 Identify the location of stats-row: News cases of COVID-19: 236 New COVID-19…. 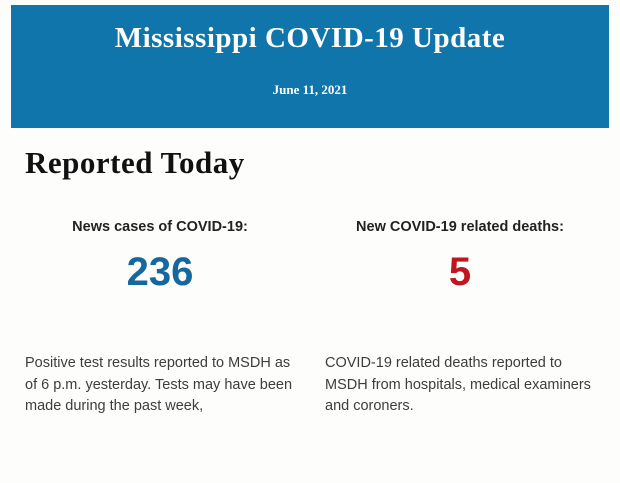
(310, 257).